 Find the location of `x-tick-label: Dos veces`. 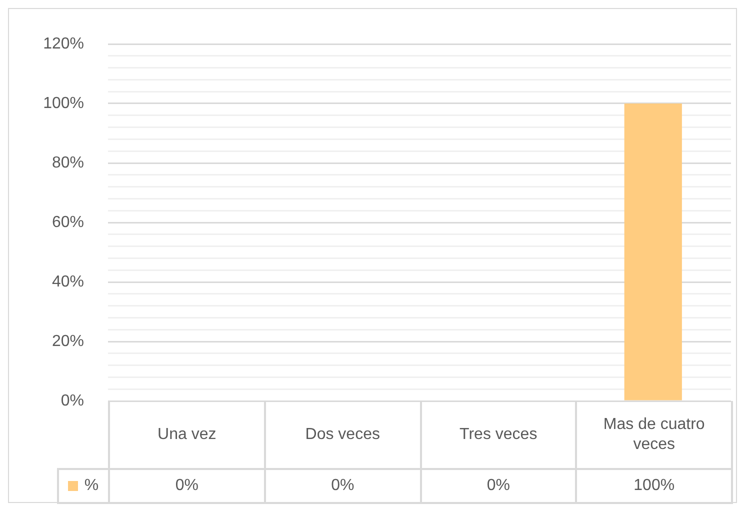

x-tick-label: Dos veces is located at coordinates (342, 434).